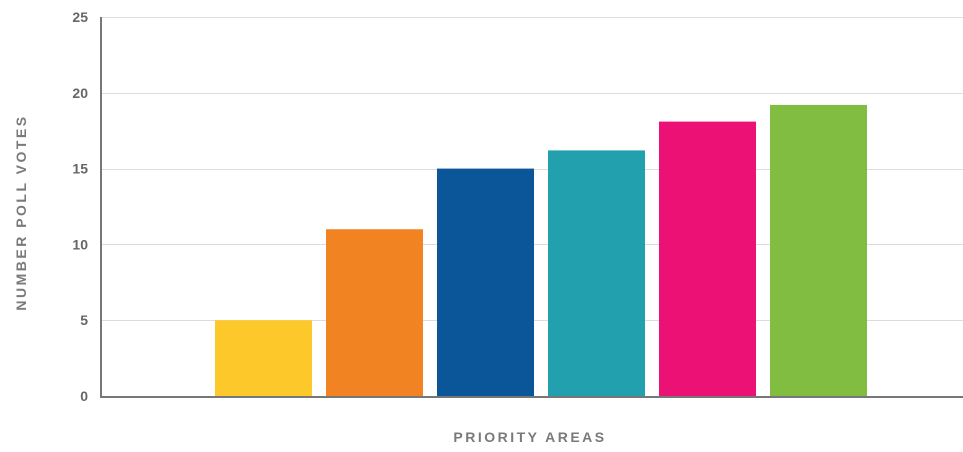 Image resolution: width=963 pixels, height=452 pixels. I want to click on y-tick-label: 20, so click(80, 93).